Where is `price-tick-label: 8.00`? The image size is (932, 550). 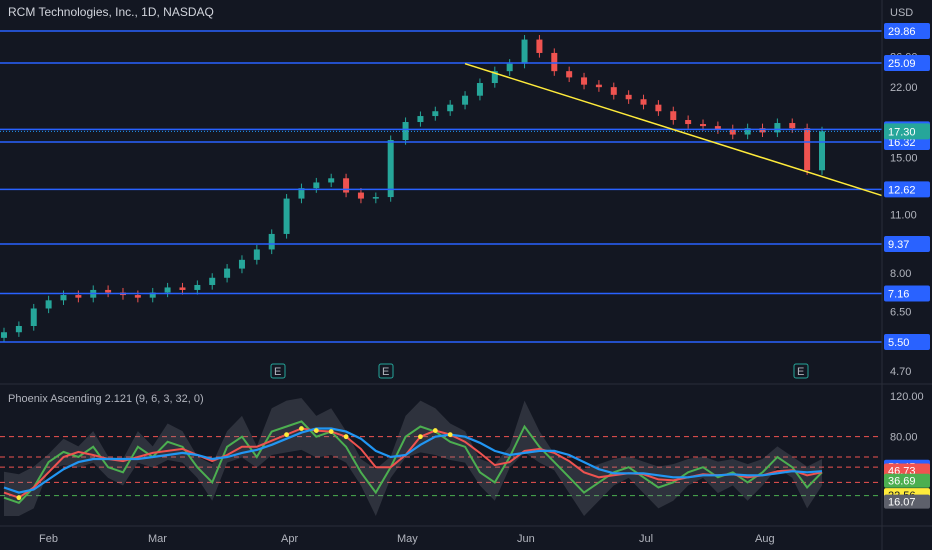
price-tick-label: 8.00 is located at coordinates (900, 274).